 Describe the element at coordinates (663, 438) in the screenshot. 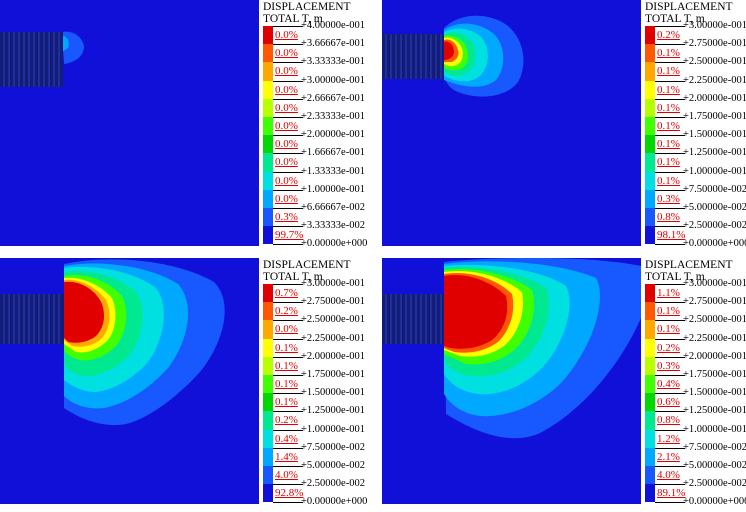

I see `legend-band: 1.2%` at that location.